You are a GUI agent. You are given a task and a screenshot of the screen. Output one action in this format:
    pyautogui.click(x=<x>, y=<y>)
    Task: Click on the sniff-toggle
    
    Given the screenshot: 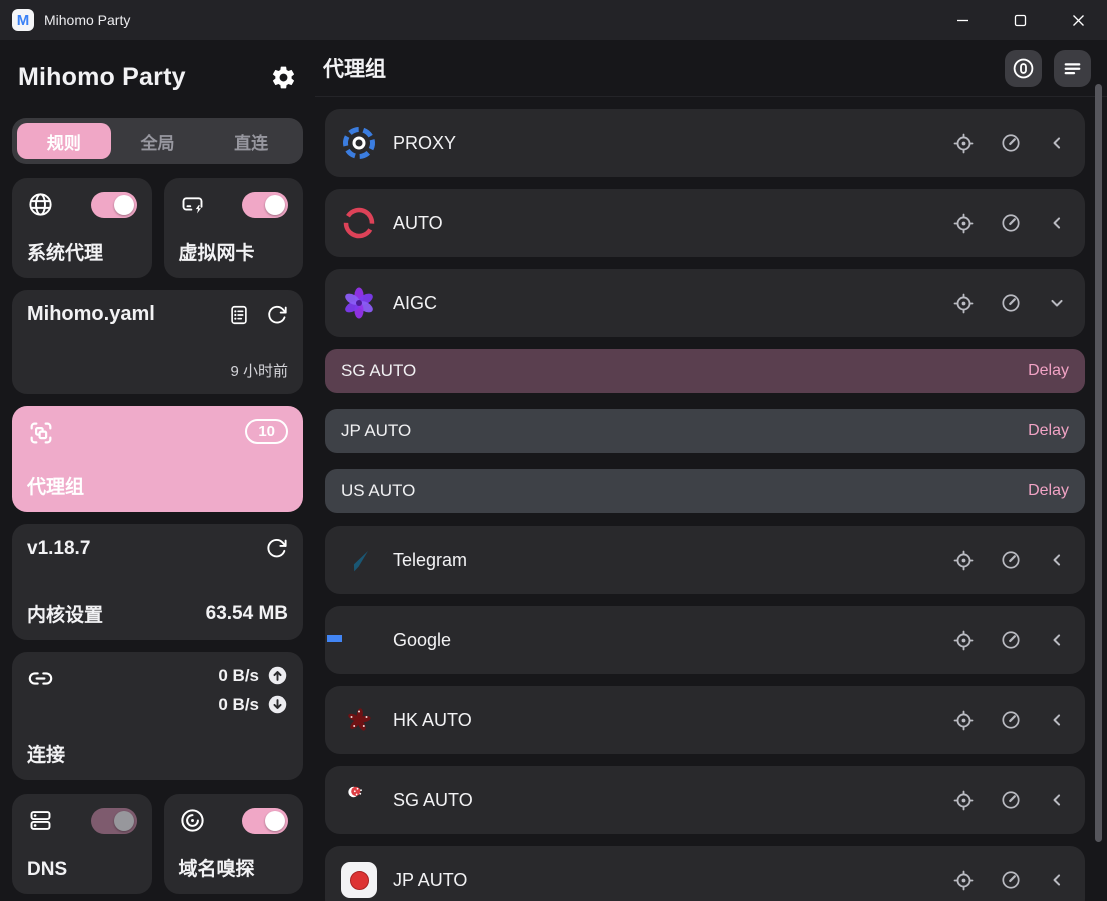 What is the action you would take?
    pyautogui.click(x=265, y=820)
    